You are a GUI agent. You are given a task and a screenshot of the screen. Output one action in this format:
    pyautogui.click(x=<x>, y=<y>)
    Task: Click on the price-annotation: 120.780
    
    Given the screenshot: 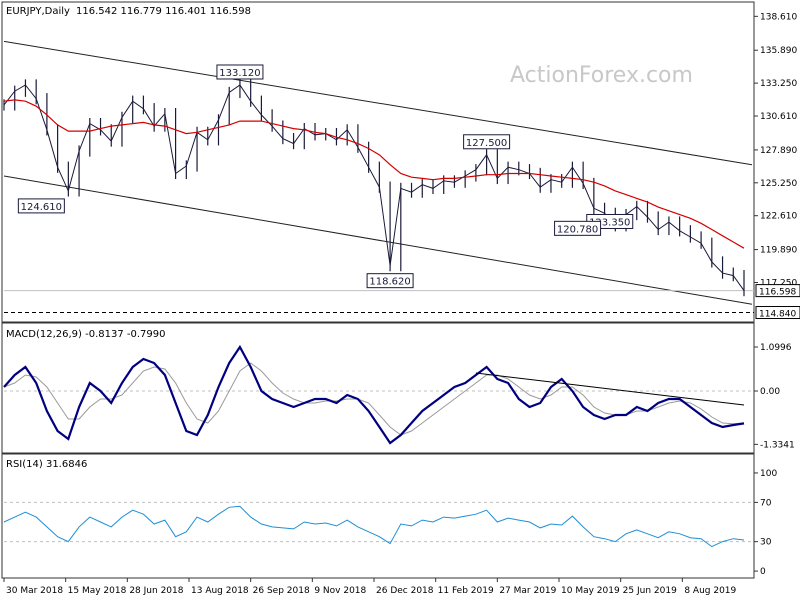 What is the action you would take?
    pyautogui.click(x=577, y=229)
    